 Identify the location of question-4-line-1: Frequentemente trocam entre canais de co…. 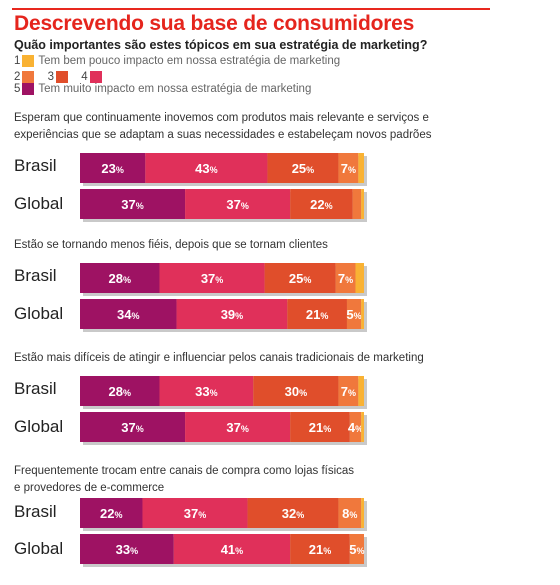
(184, 471).